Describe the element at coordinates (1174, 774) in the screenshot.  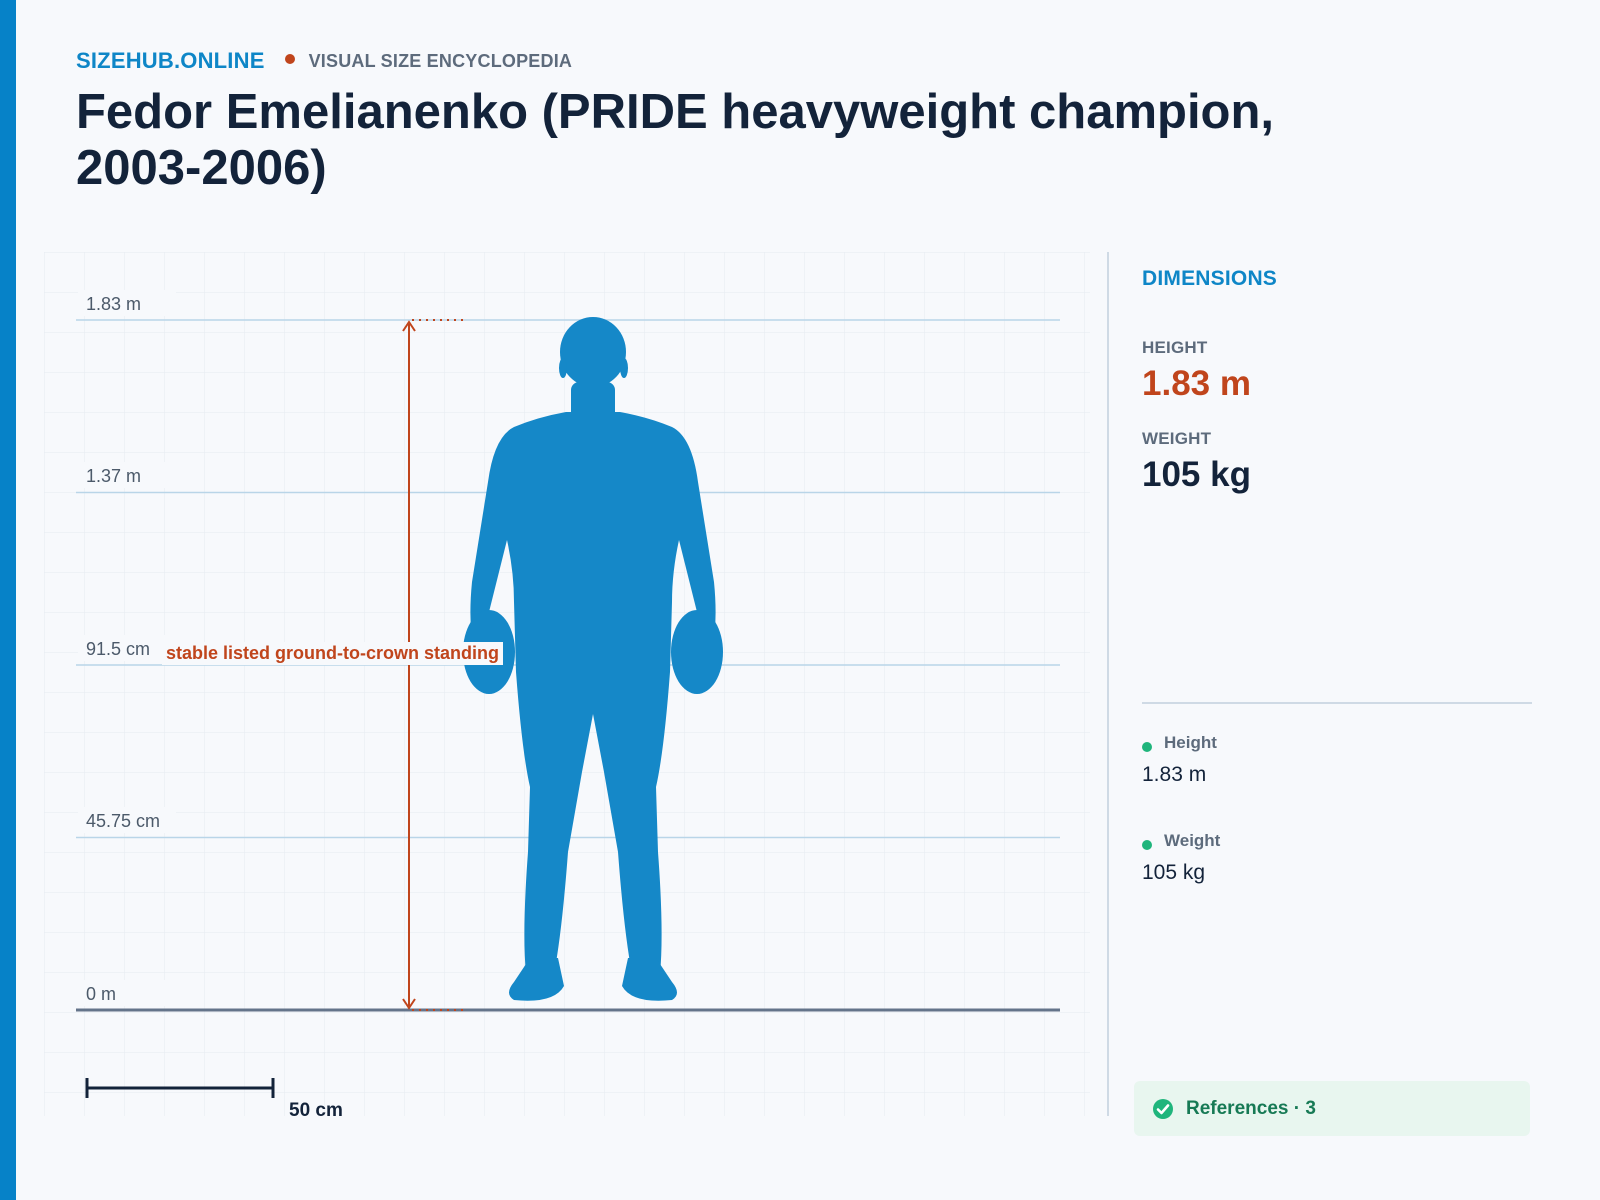
I see `legend-value: 1.83 m` at that location.